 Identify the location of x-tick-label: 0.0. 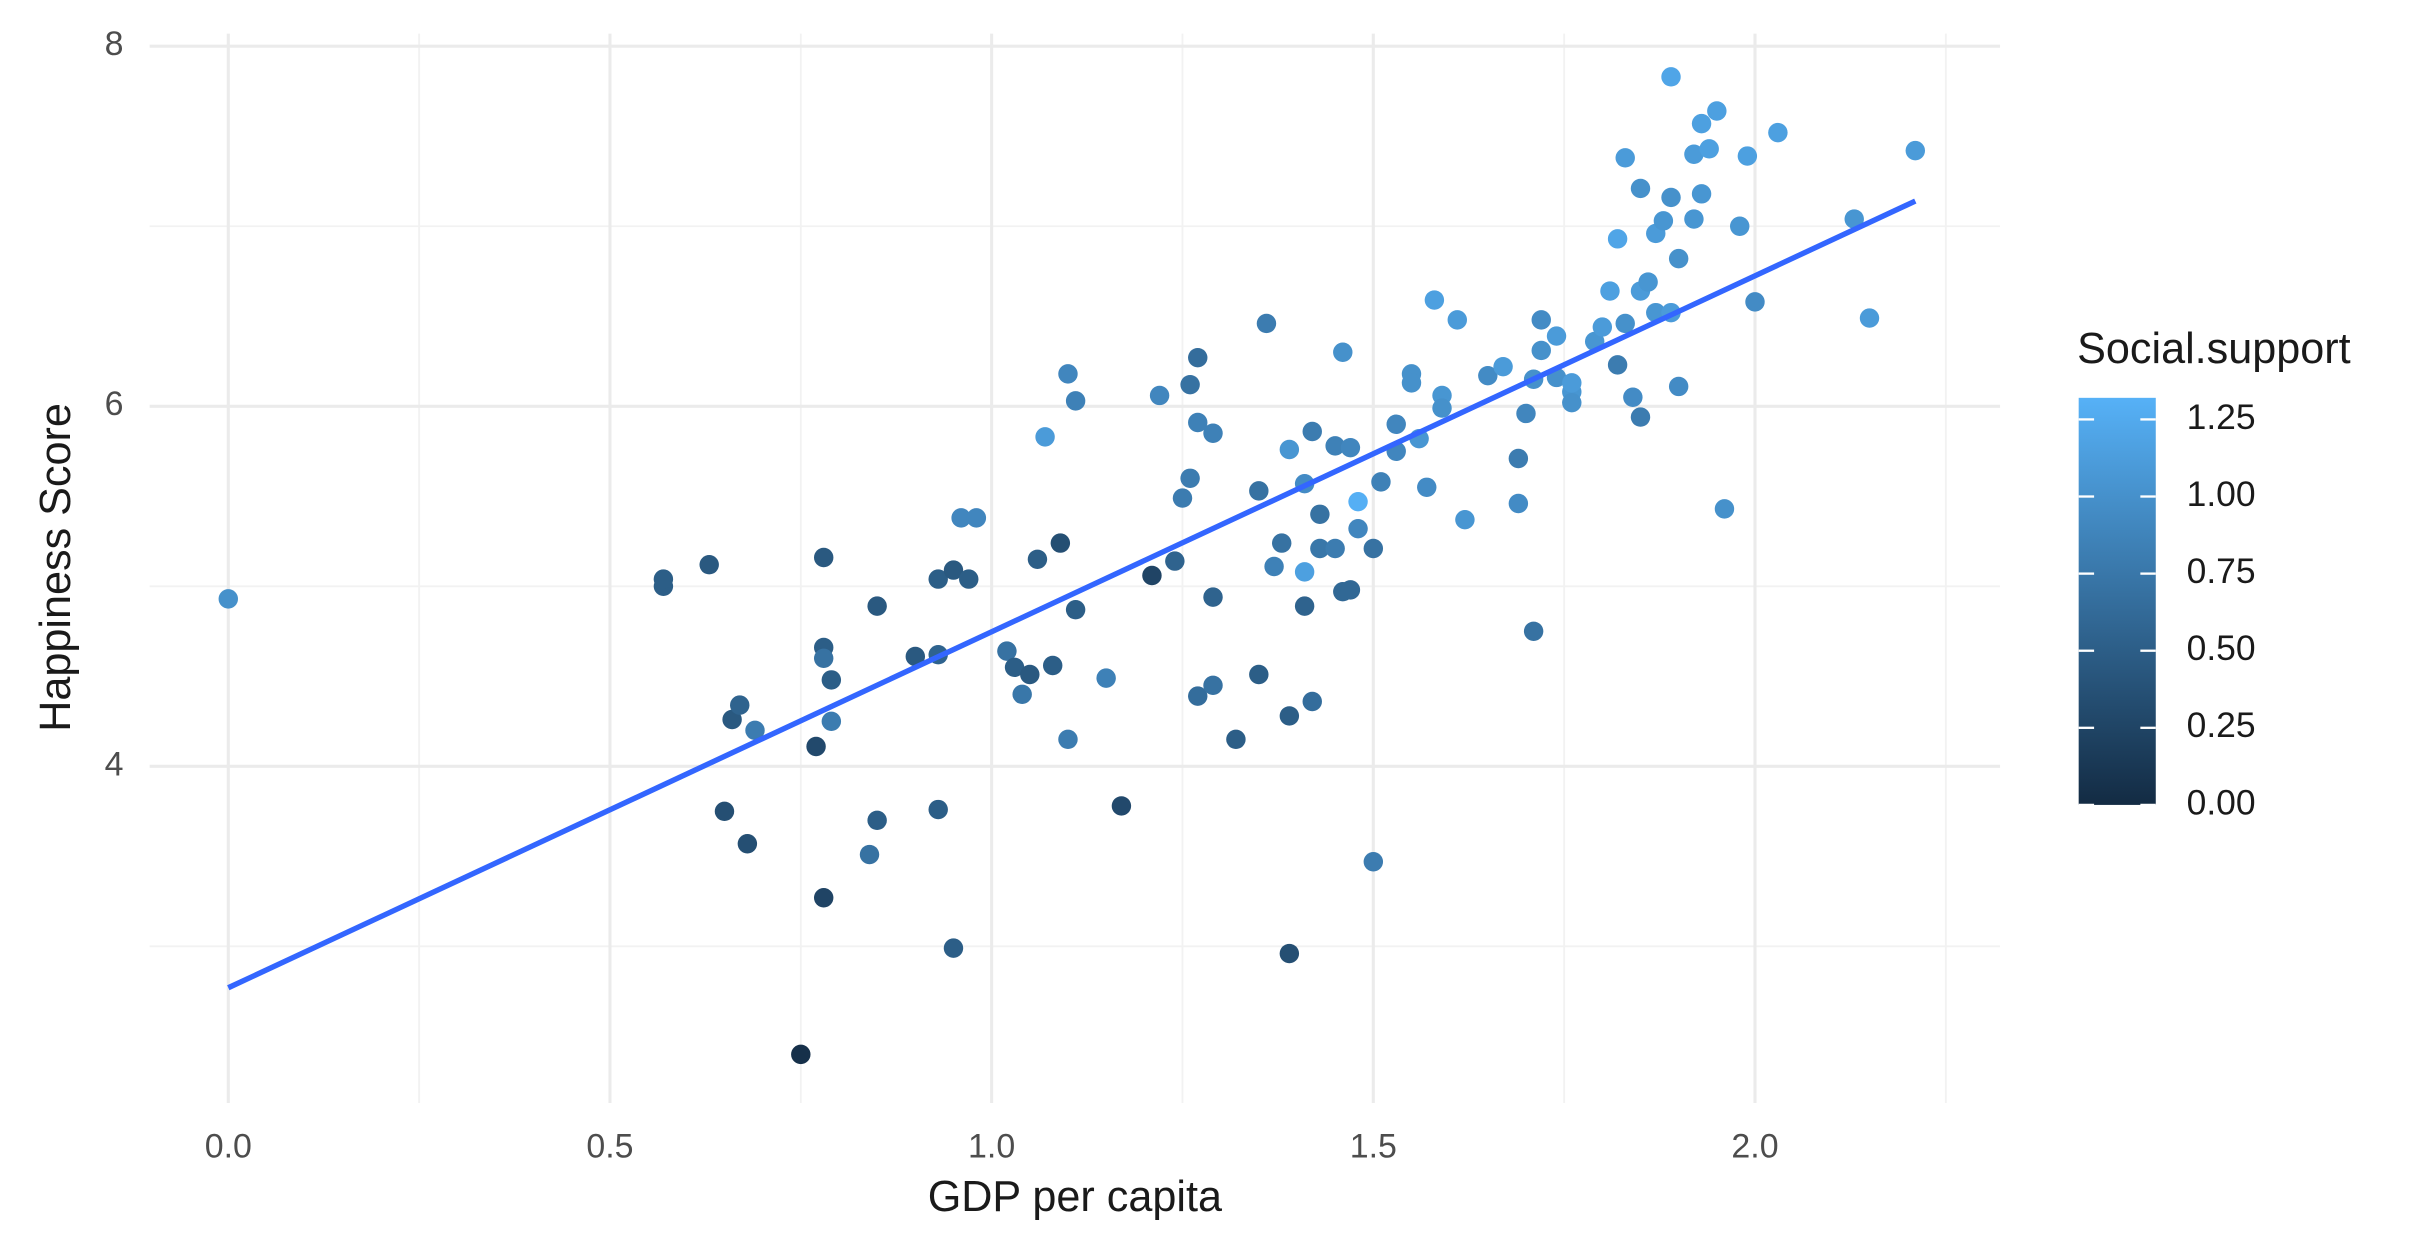
(228, 1147).